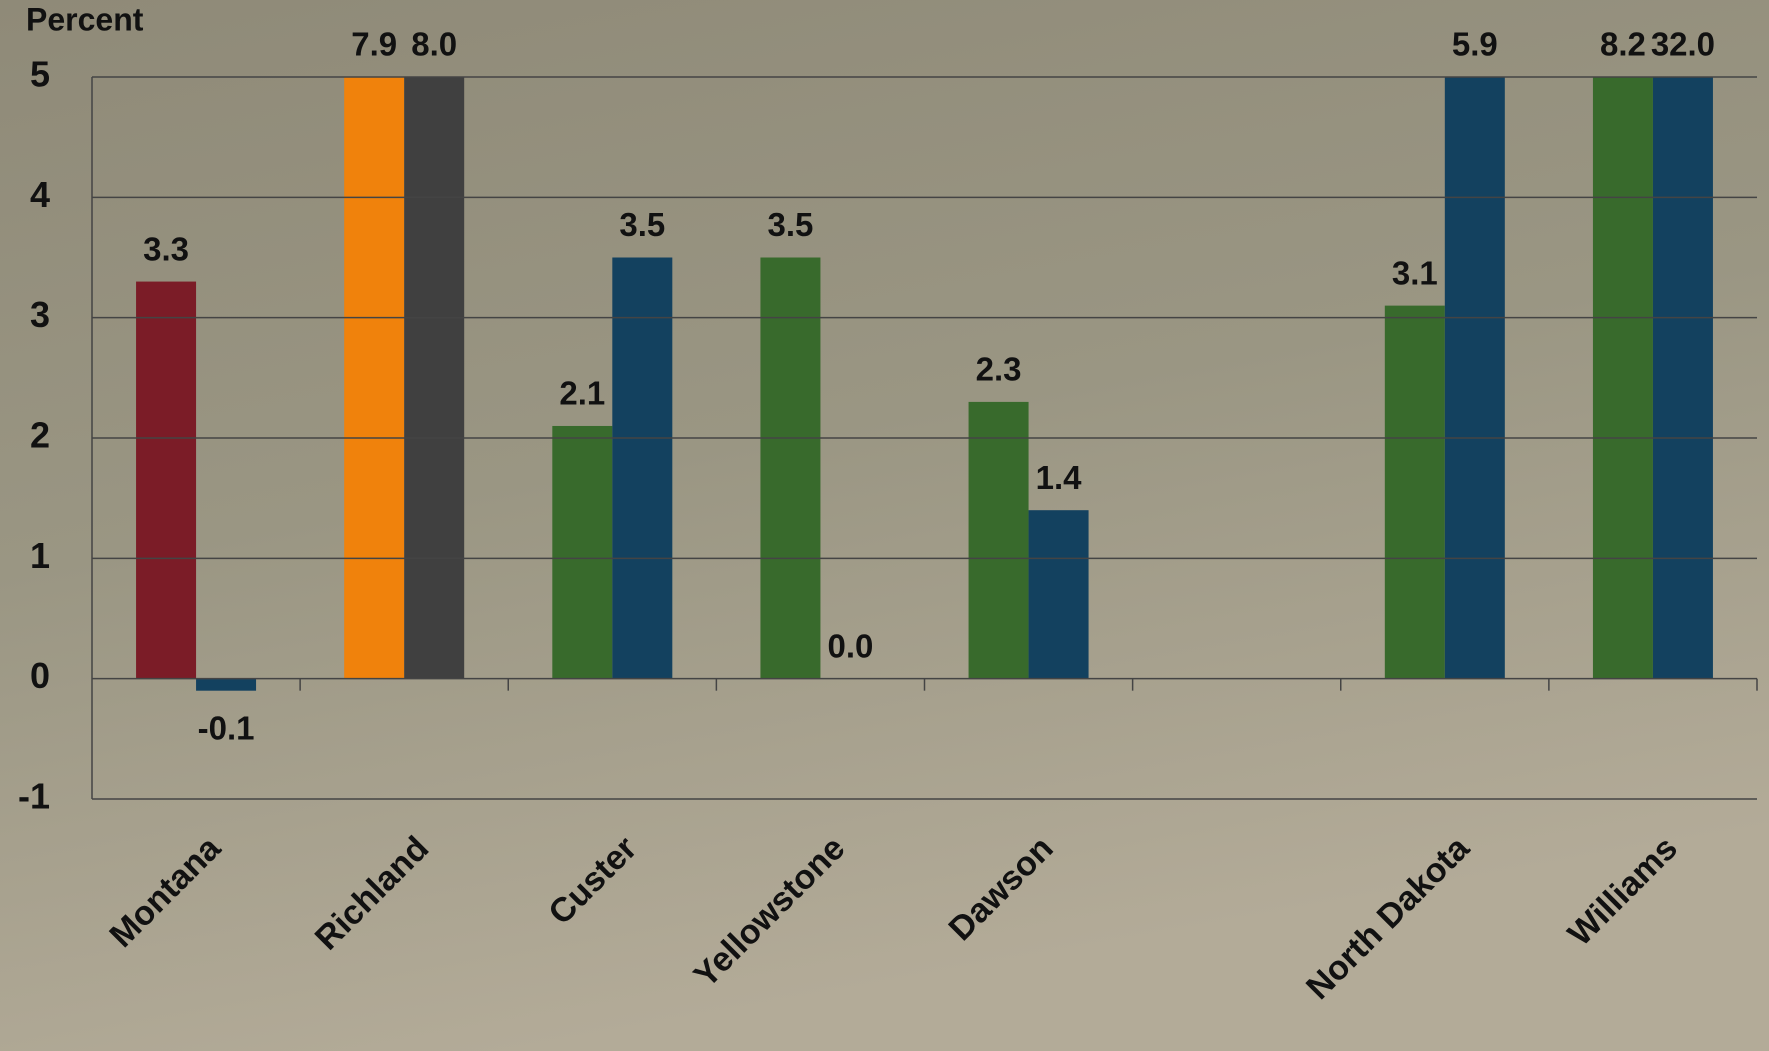 The height and width of the screenshot is (1051, 1769). Describe the element at coordinates (40, 675) in the screenshot. I see `y-tick-label: 0` at that location.